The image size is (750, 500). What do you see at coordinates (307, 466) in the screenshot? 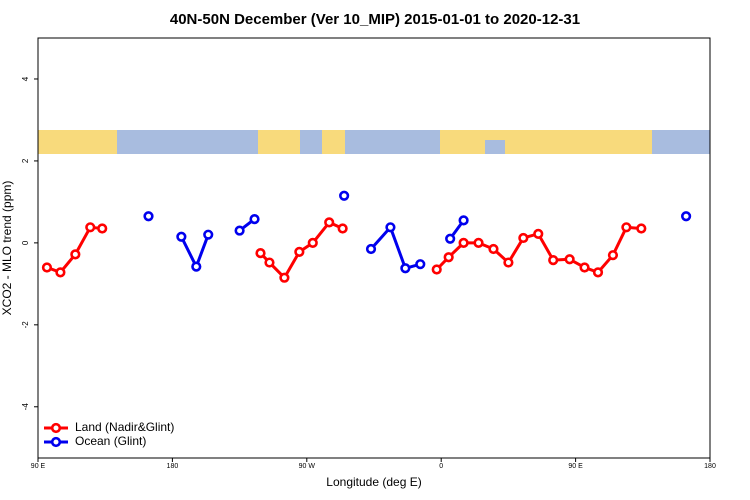
I see `x-tick-label: 90 W` at bounding box center [307, 466].